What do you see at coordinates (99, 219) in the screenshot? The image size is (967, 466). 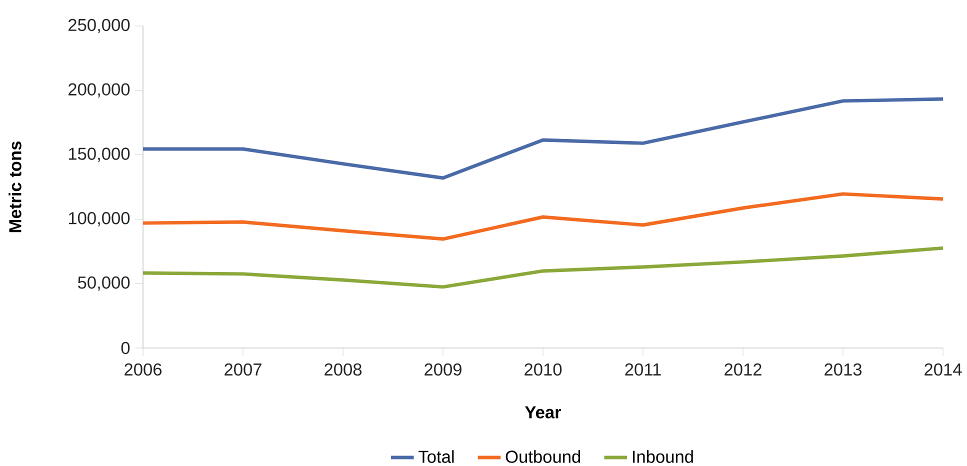 I see `y-tick-label: 100,000` at bounding box center [99, 219].